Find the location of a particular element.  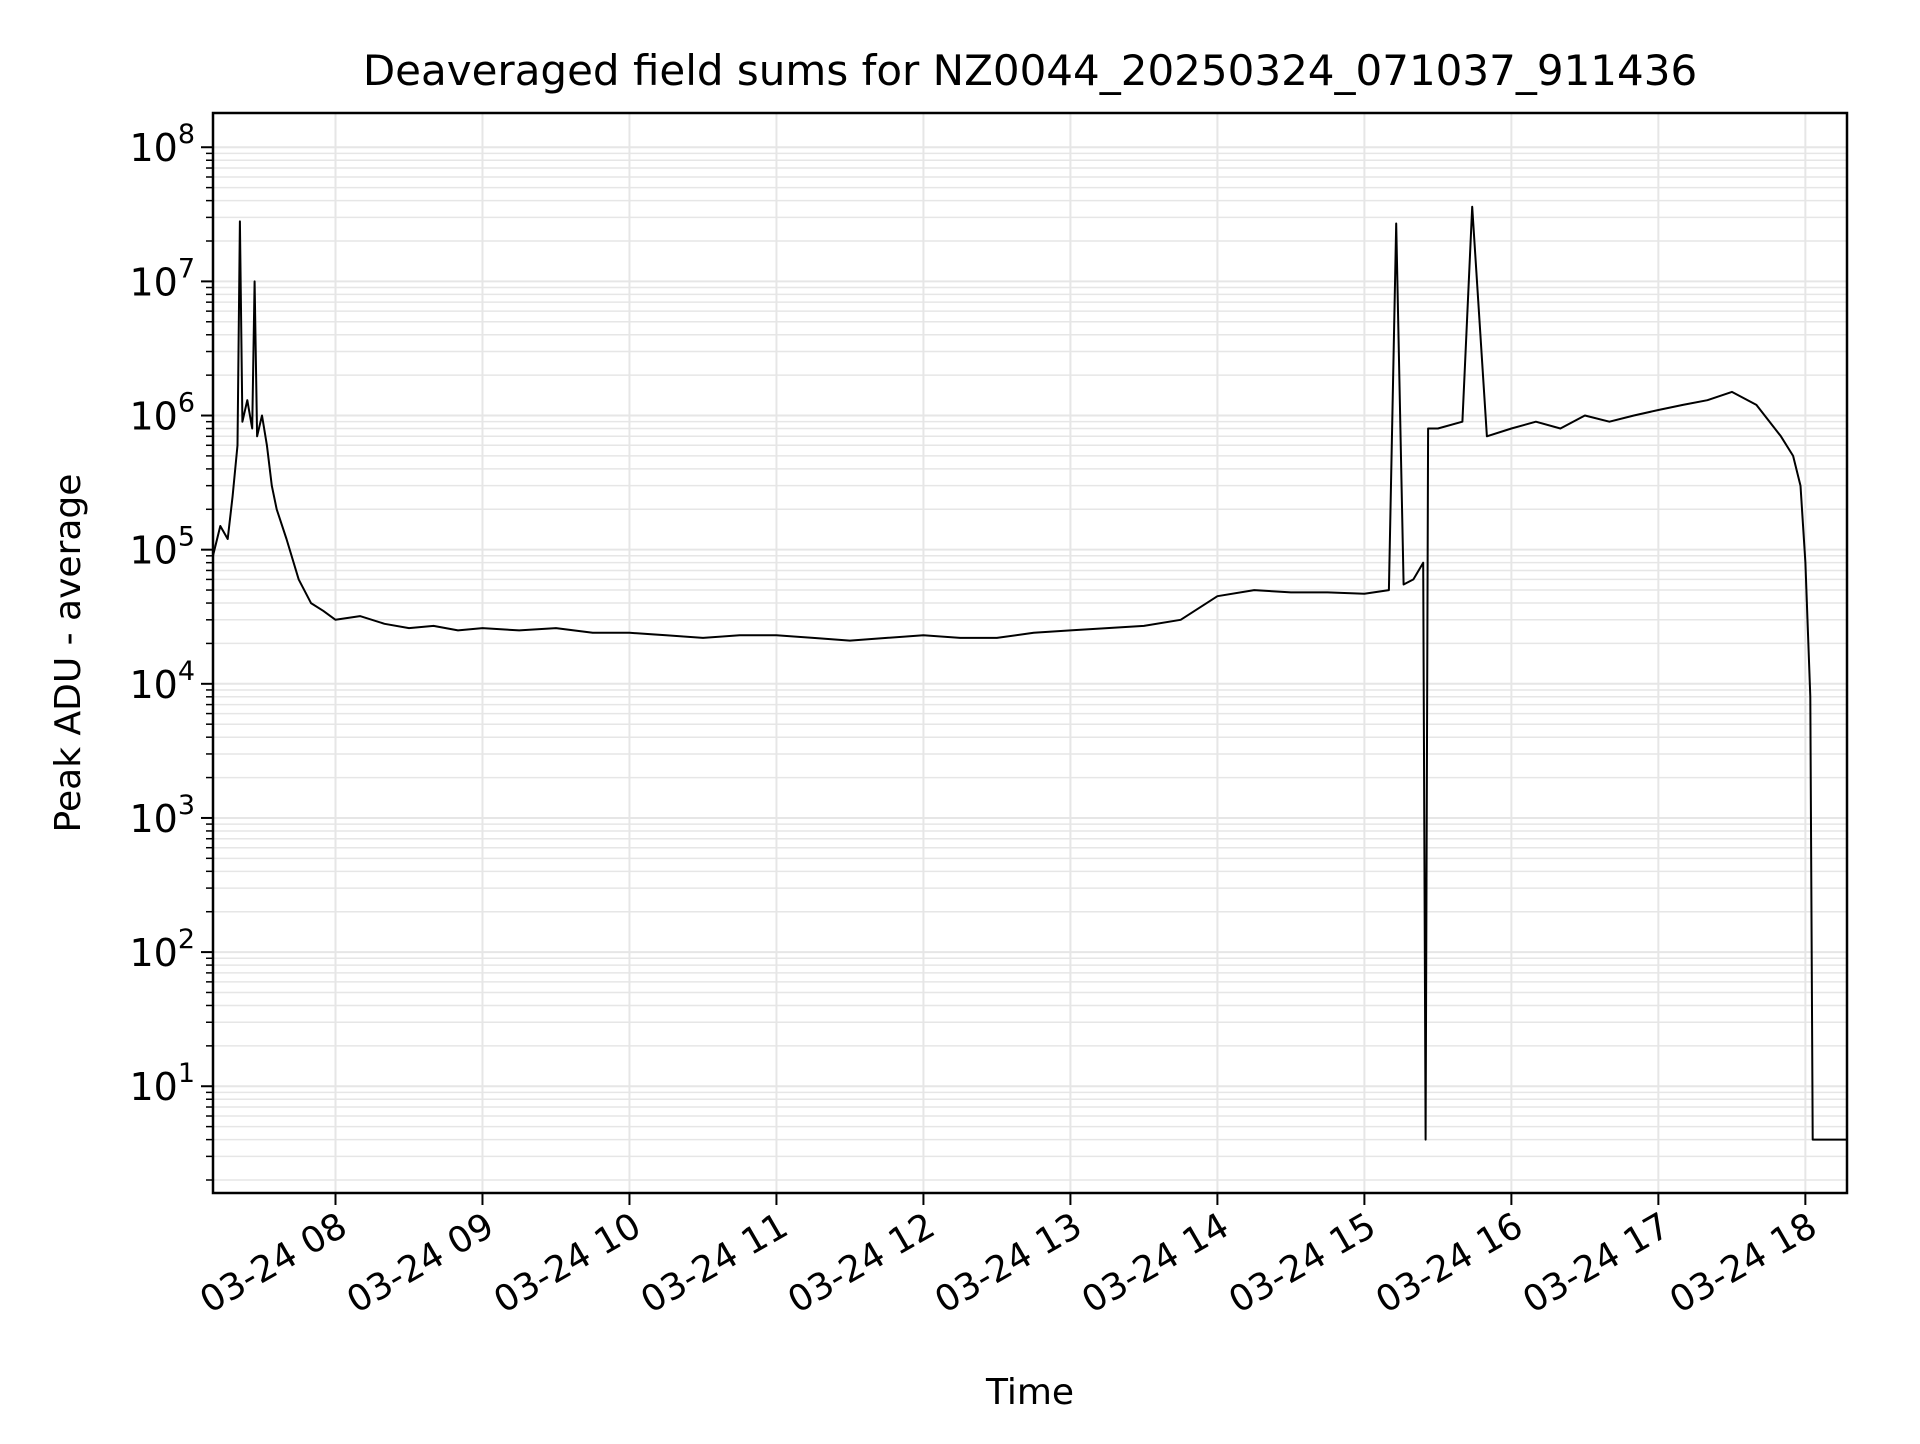

y-tick-label-exponent: 7 is located at coordinates (186, 268).